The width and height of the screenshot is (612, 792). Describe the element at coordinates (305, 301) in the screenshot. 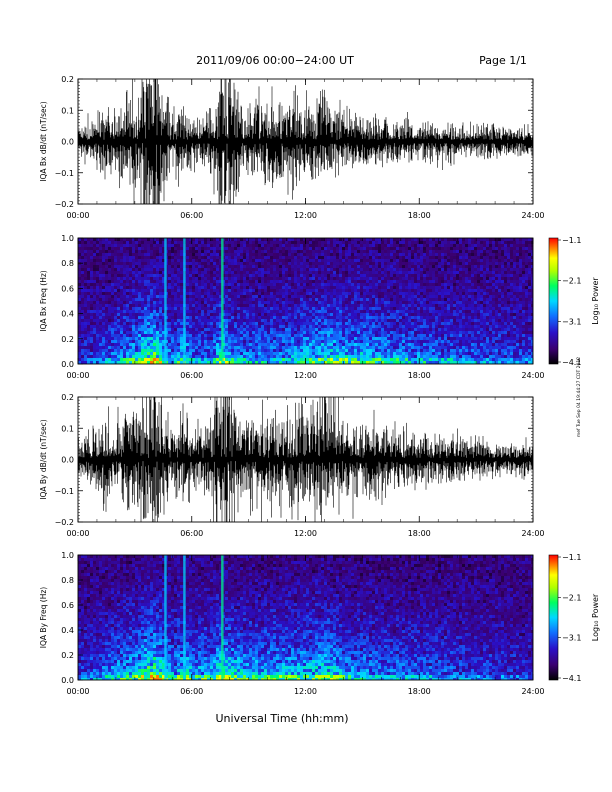

I see `spectrogram-image` at that location.